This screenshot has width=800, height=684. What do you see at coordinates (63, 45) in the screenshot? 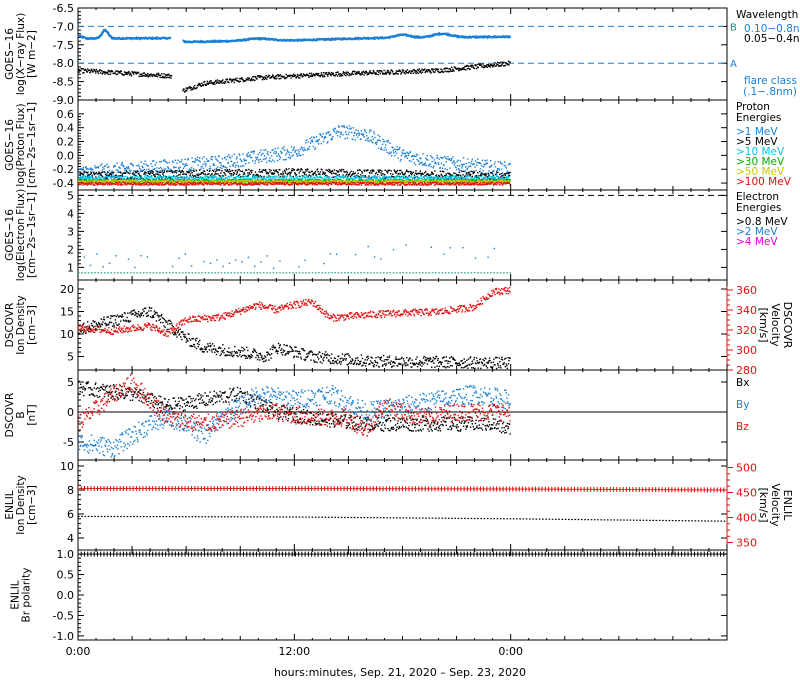
I see `y-tick-label: -7.5` at bounding box center [63, 45].